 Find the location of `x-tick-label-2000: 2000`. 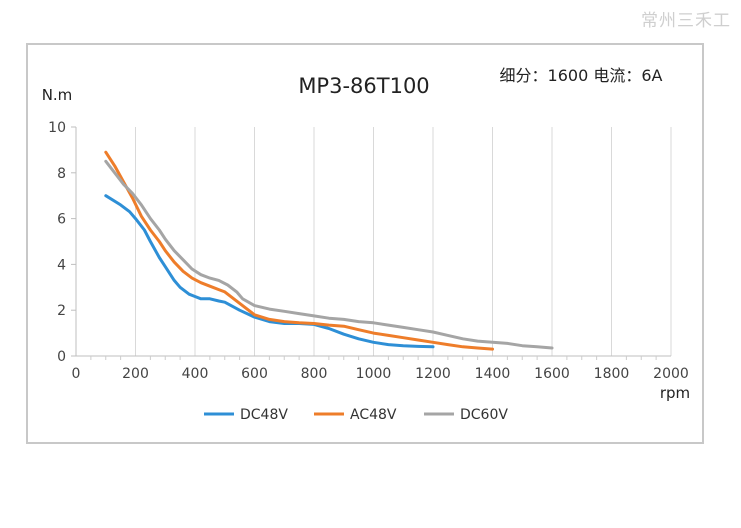

x-tick-label-2000: 2000 is located at coordinates (671, 374).